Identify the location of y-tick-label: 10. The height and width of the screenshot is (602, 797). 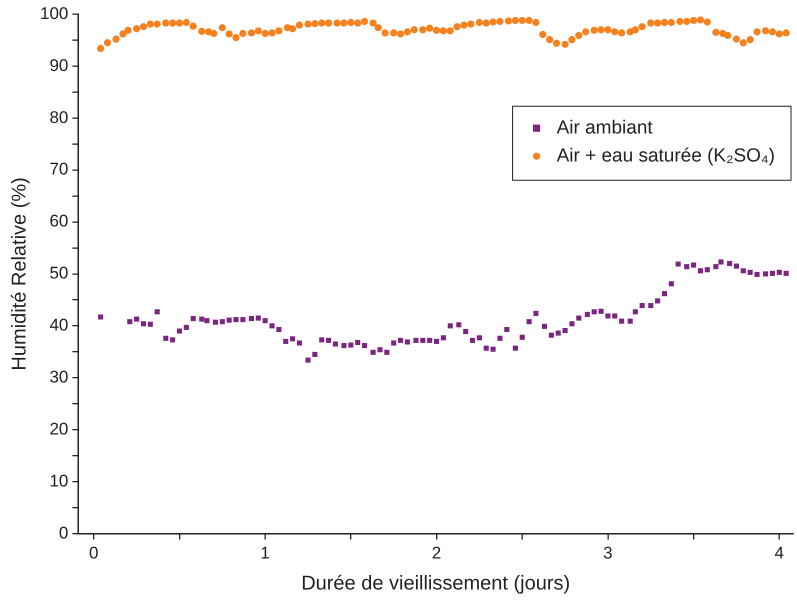
(58, 480).